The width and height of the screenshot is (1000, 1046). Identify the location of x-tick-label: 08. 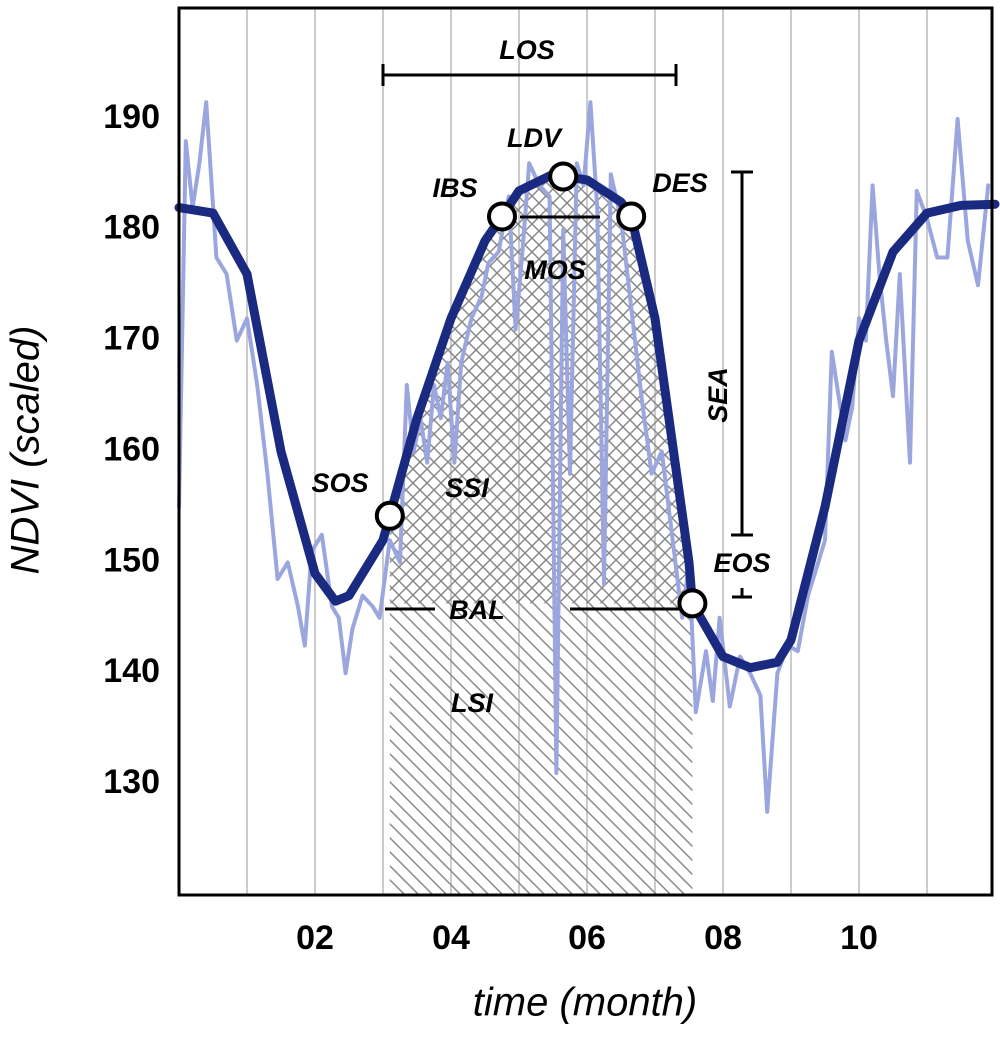
(723, 938).